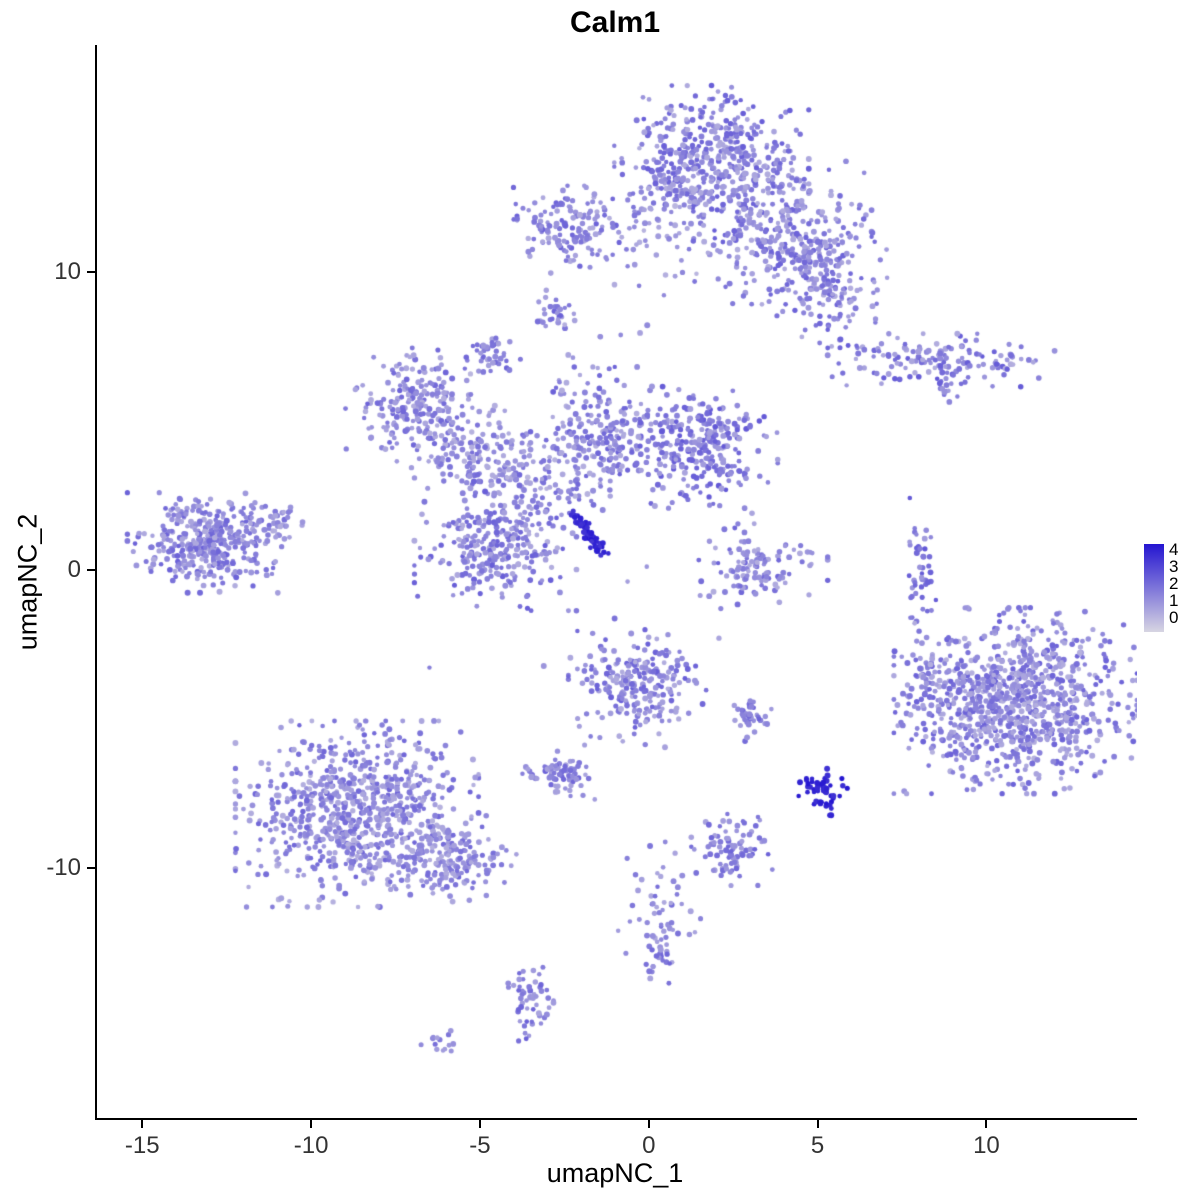 This screenshot has width=1200, height=1200. I want to click on colorbar-gradient, so click(1154, 588).